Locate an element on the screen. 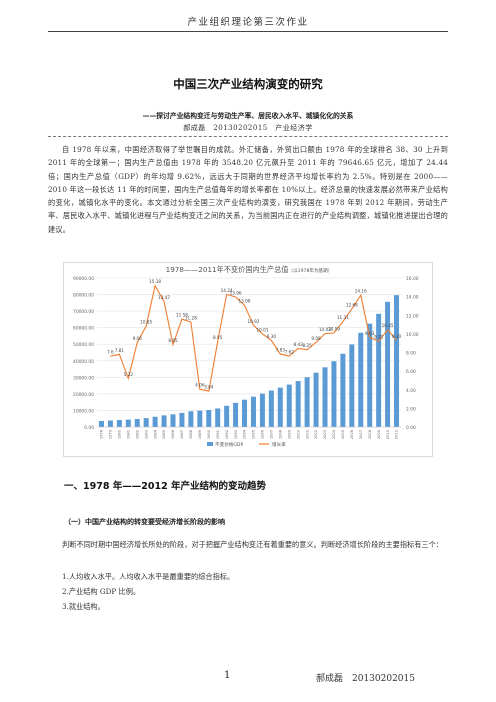 This screenshot has height=702, width=496. growth-data-label: 14.16 is located at coordinates (361, 291).